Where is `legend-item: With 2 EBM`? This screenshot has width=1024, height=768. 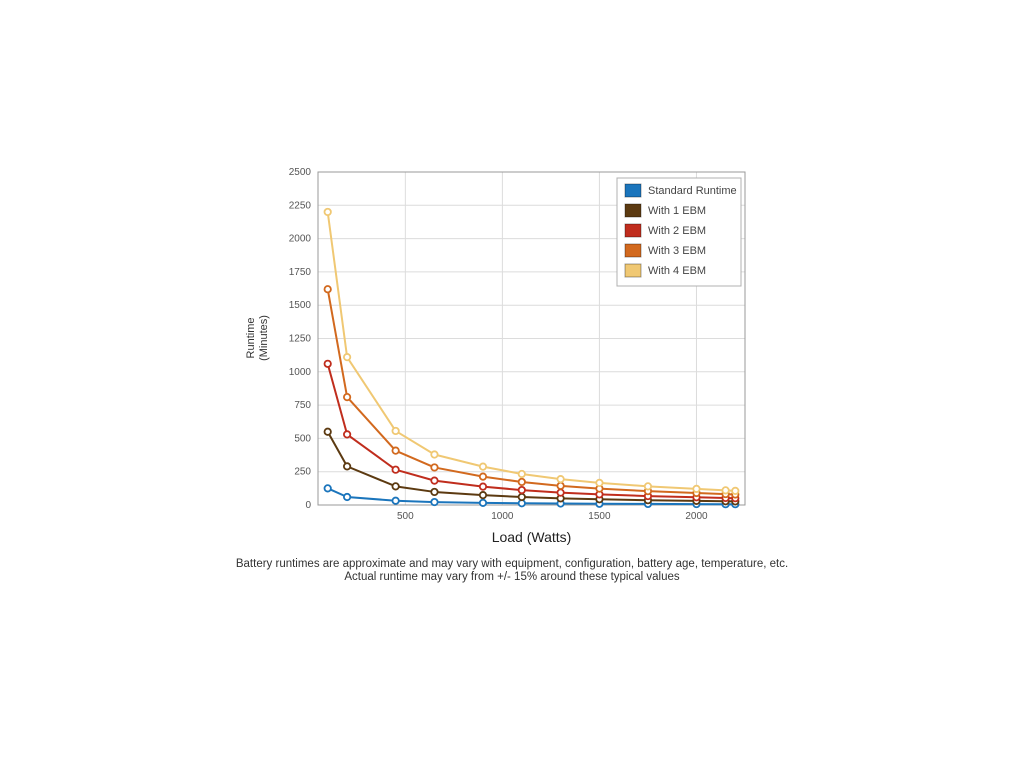
legend-item: With 2 EBM is located at coordinates (665, 230).